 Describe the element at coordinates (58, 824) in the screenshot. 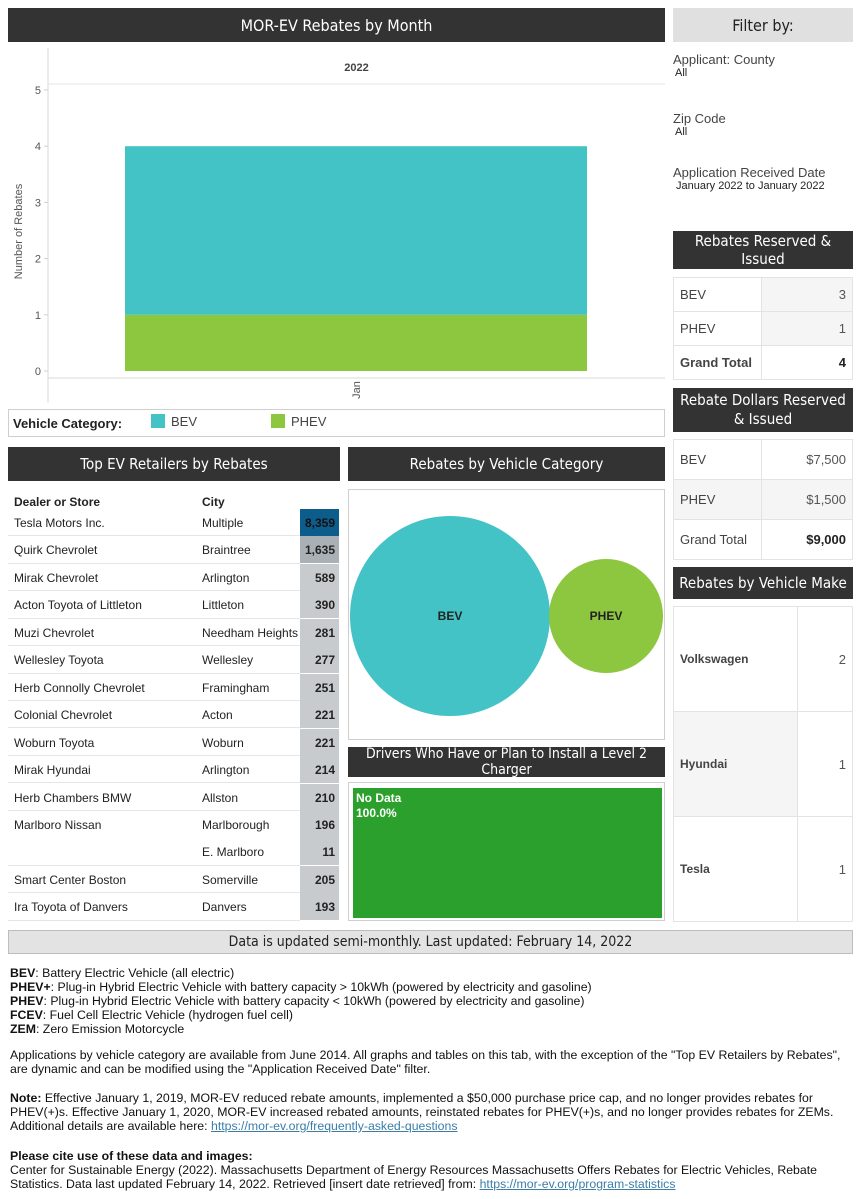

I see `dealer-name: Marlboro Nissan` at that location.